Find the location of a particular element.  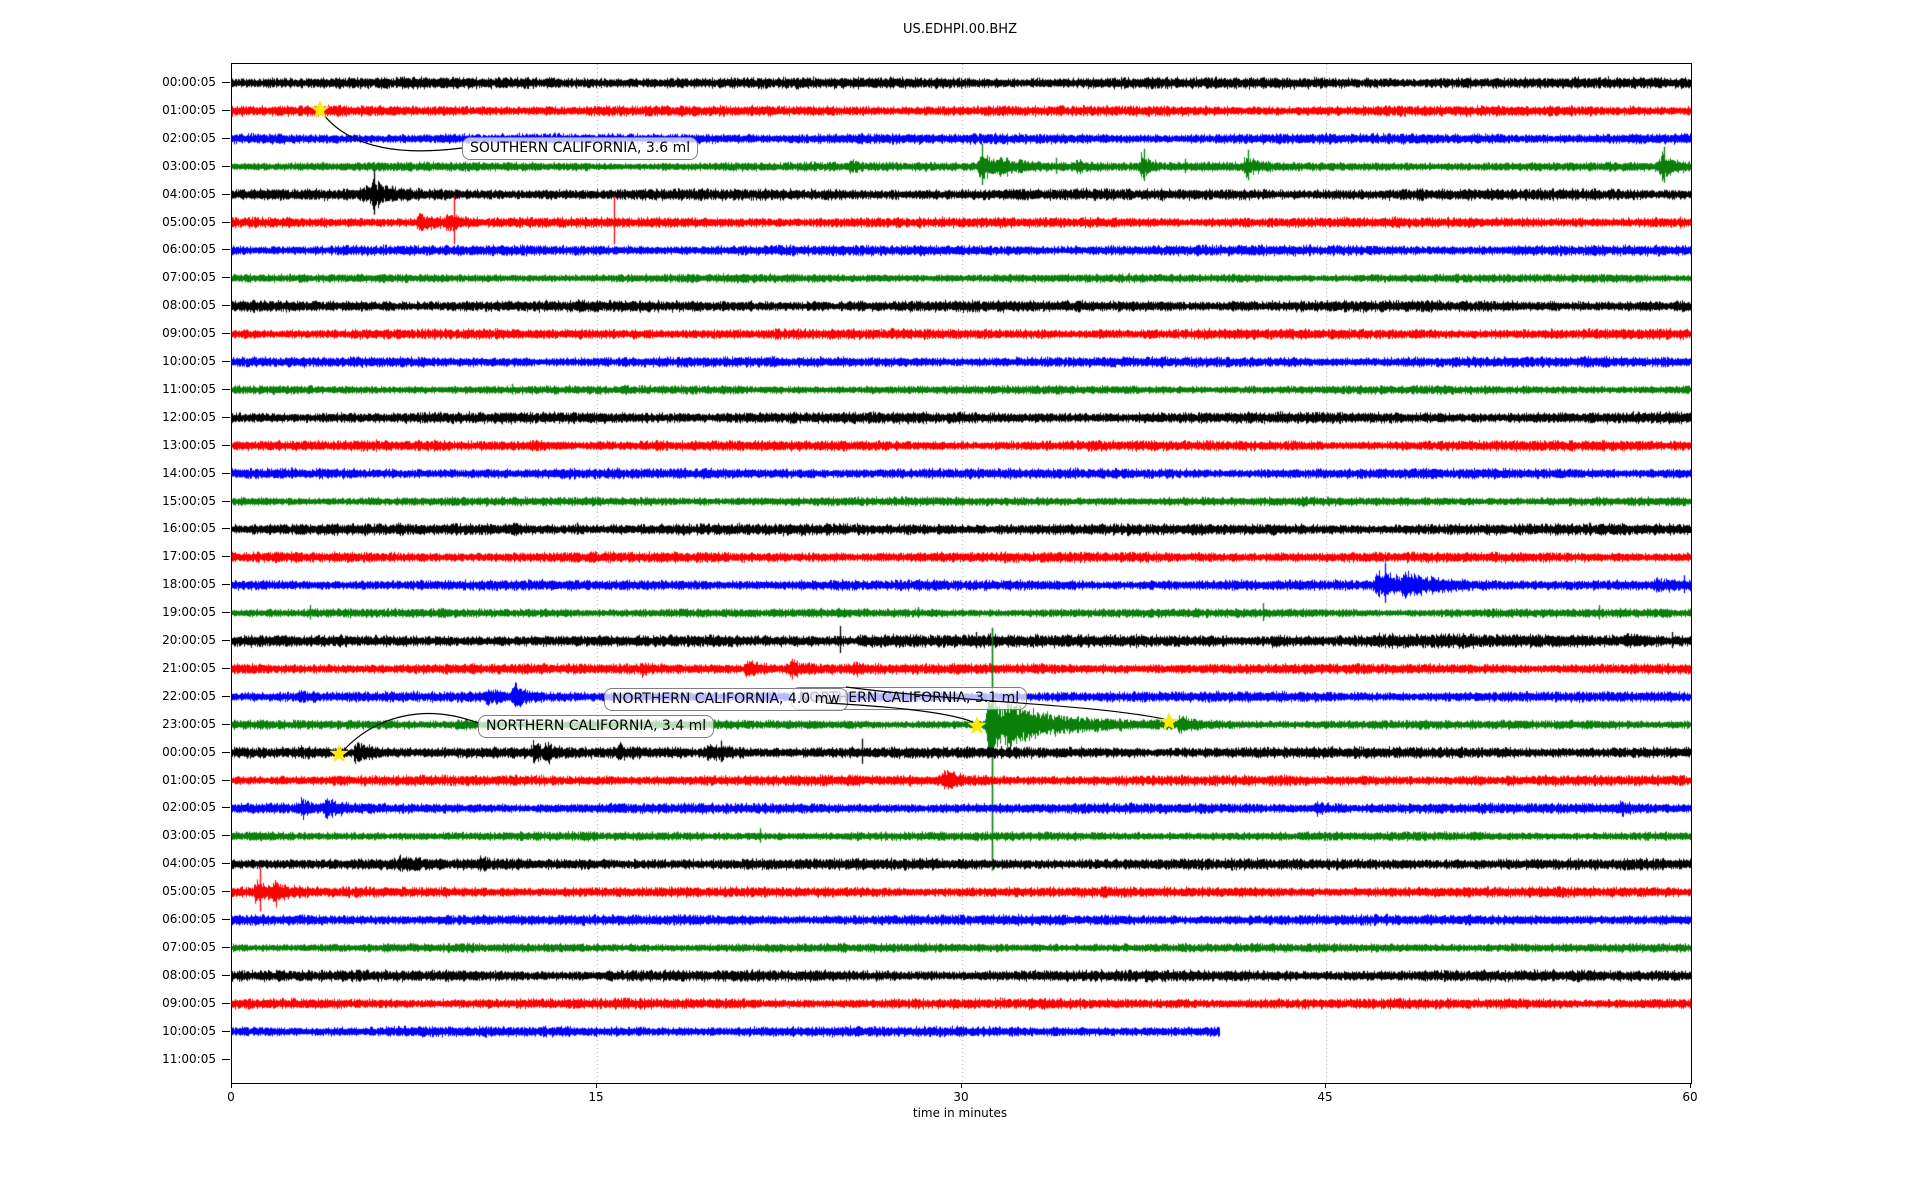

event-annotation-southern-california-3-6: SOUTHERN CALIFORNIA, 3.6 ml is located at coordinates (580, 148).